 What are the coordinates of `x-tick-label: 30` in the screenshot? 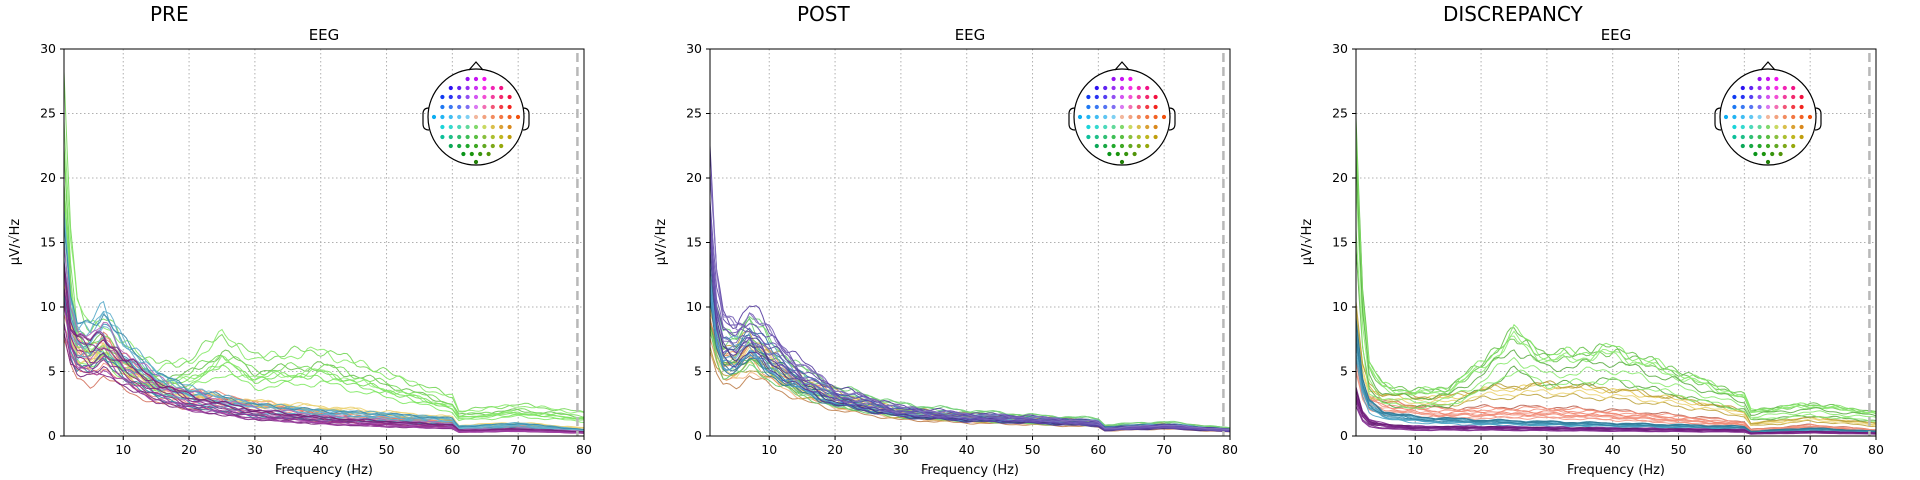 It's located at (255, 449).